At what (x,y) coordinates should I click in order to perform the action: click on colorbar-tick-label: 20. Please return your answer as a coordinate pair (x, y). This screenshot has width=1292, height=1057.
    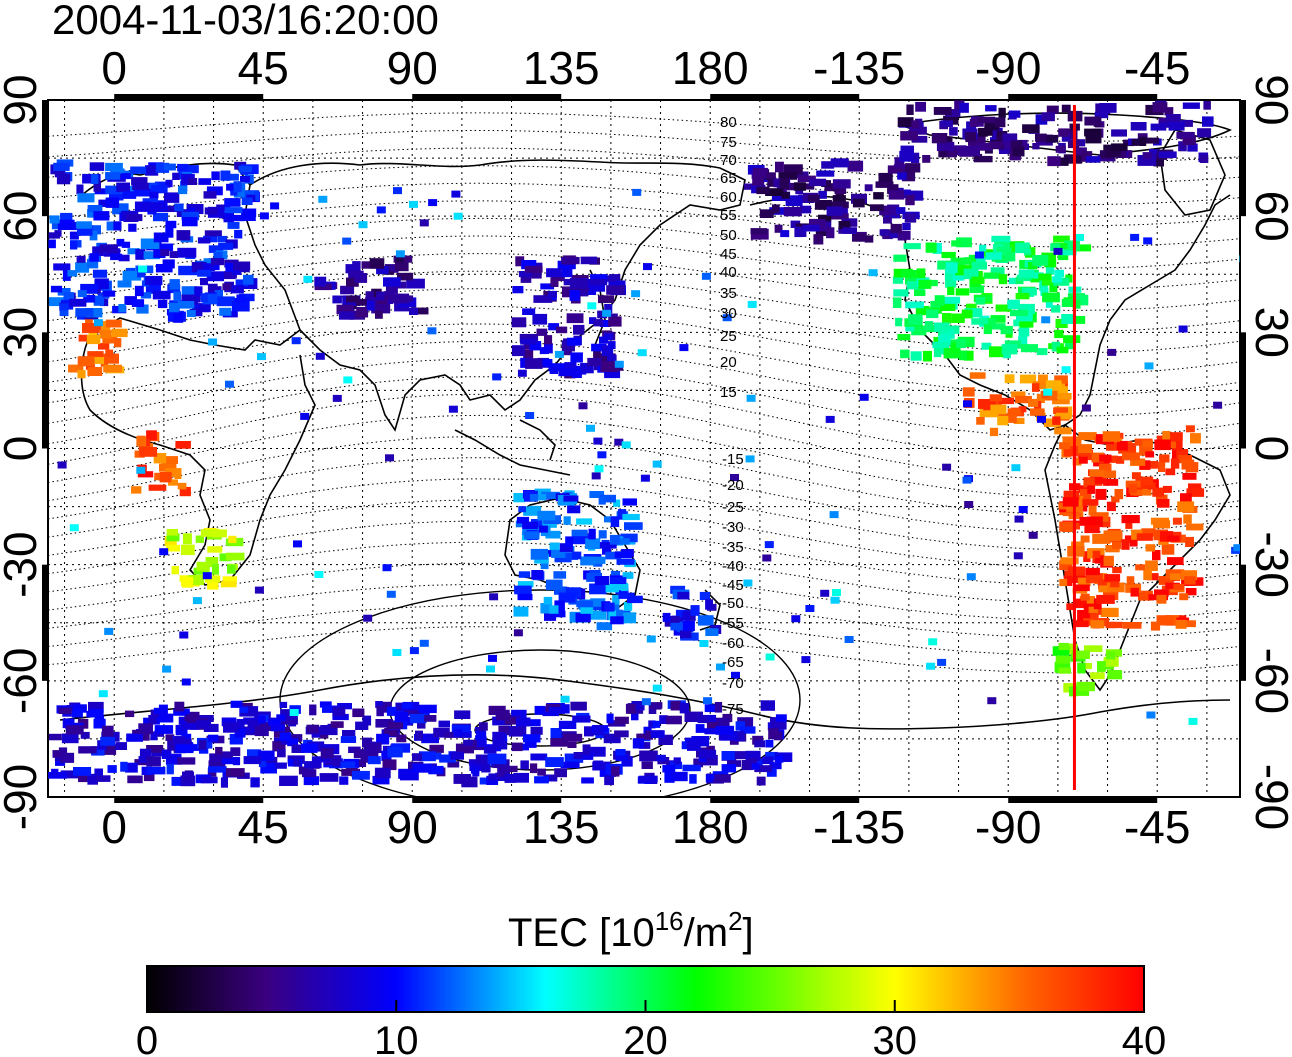
    Looking at the image, I should click on (645, 1038).